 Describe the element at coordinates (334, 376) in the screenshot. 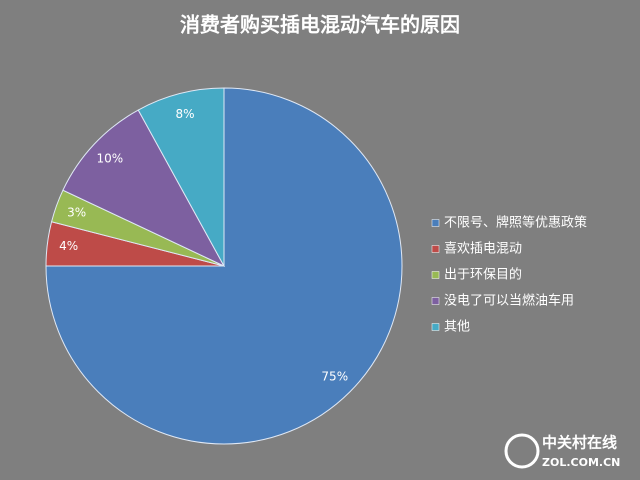

I see `data-label: 75%` at that location.